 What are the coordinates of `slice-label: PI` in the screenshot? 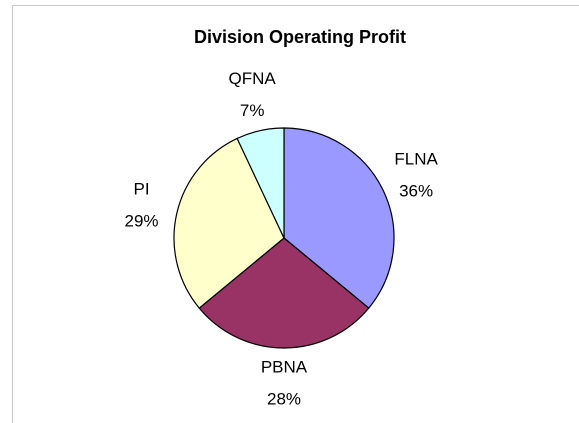 It's located at (141, 189).